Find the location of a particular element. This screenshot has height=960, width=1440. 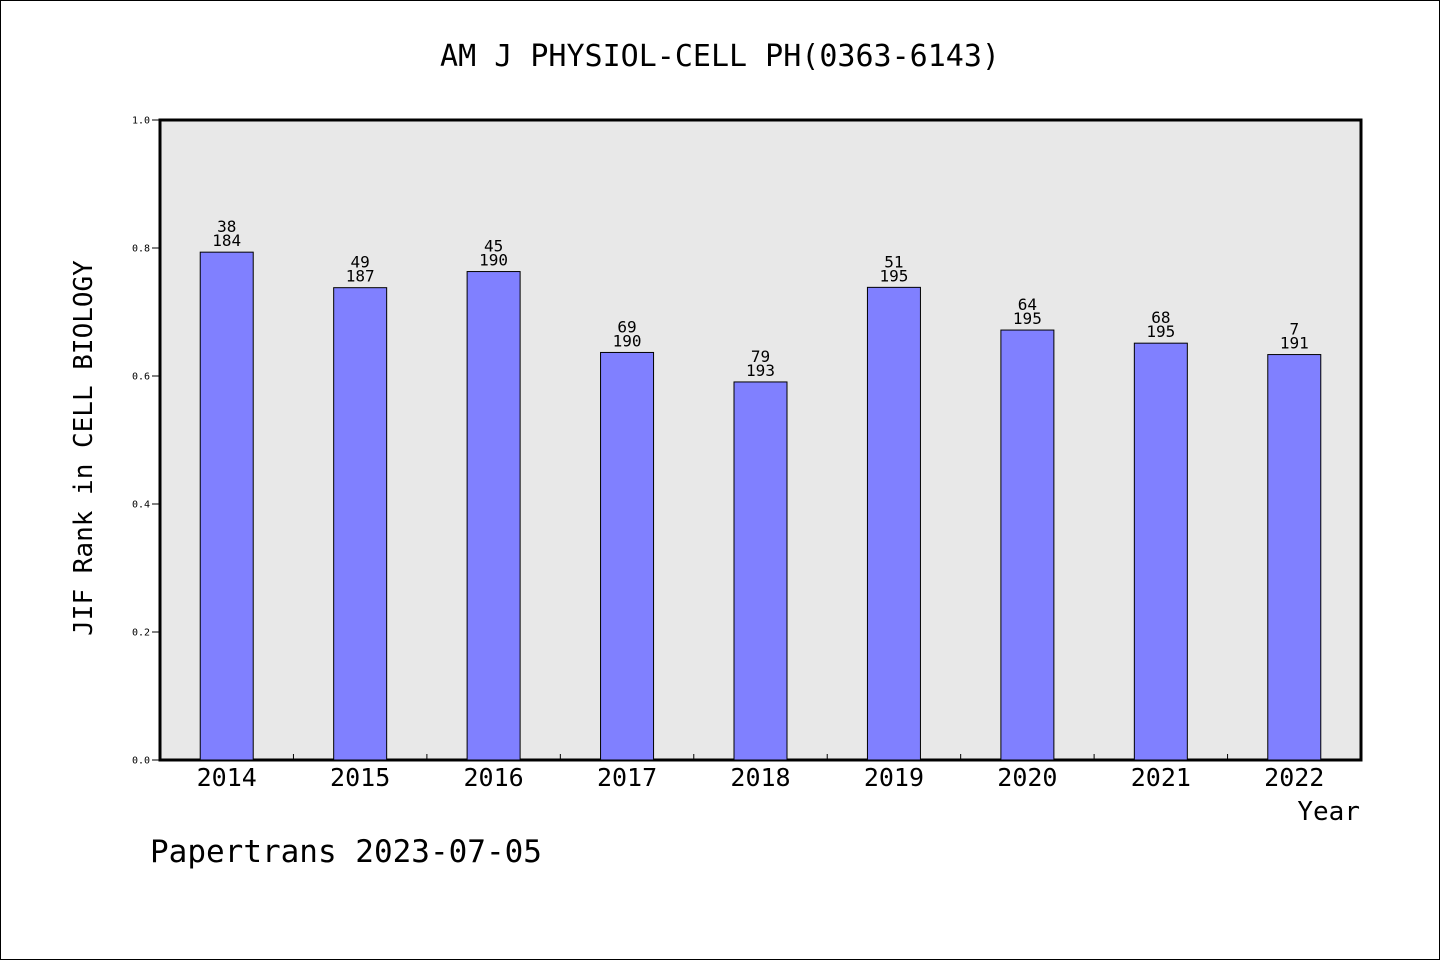

x-tick-label: 2017 is located at coordinates (627, 777).